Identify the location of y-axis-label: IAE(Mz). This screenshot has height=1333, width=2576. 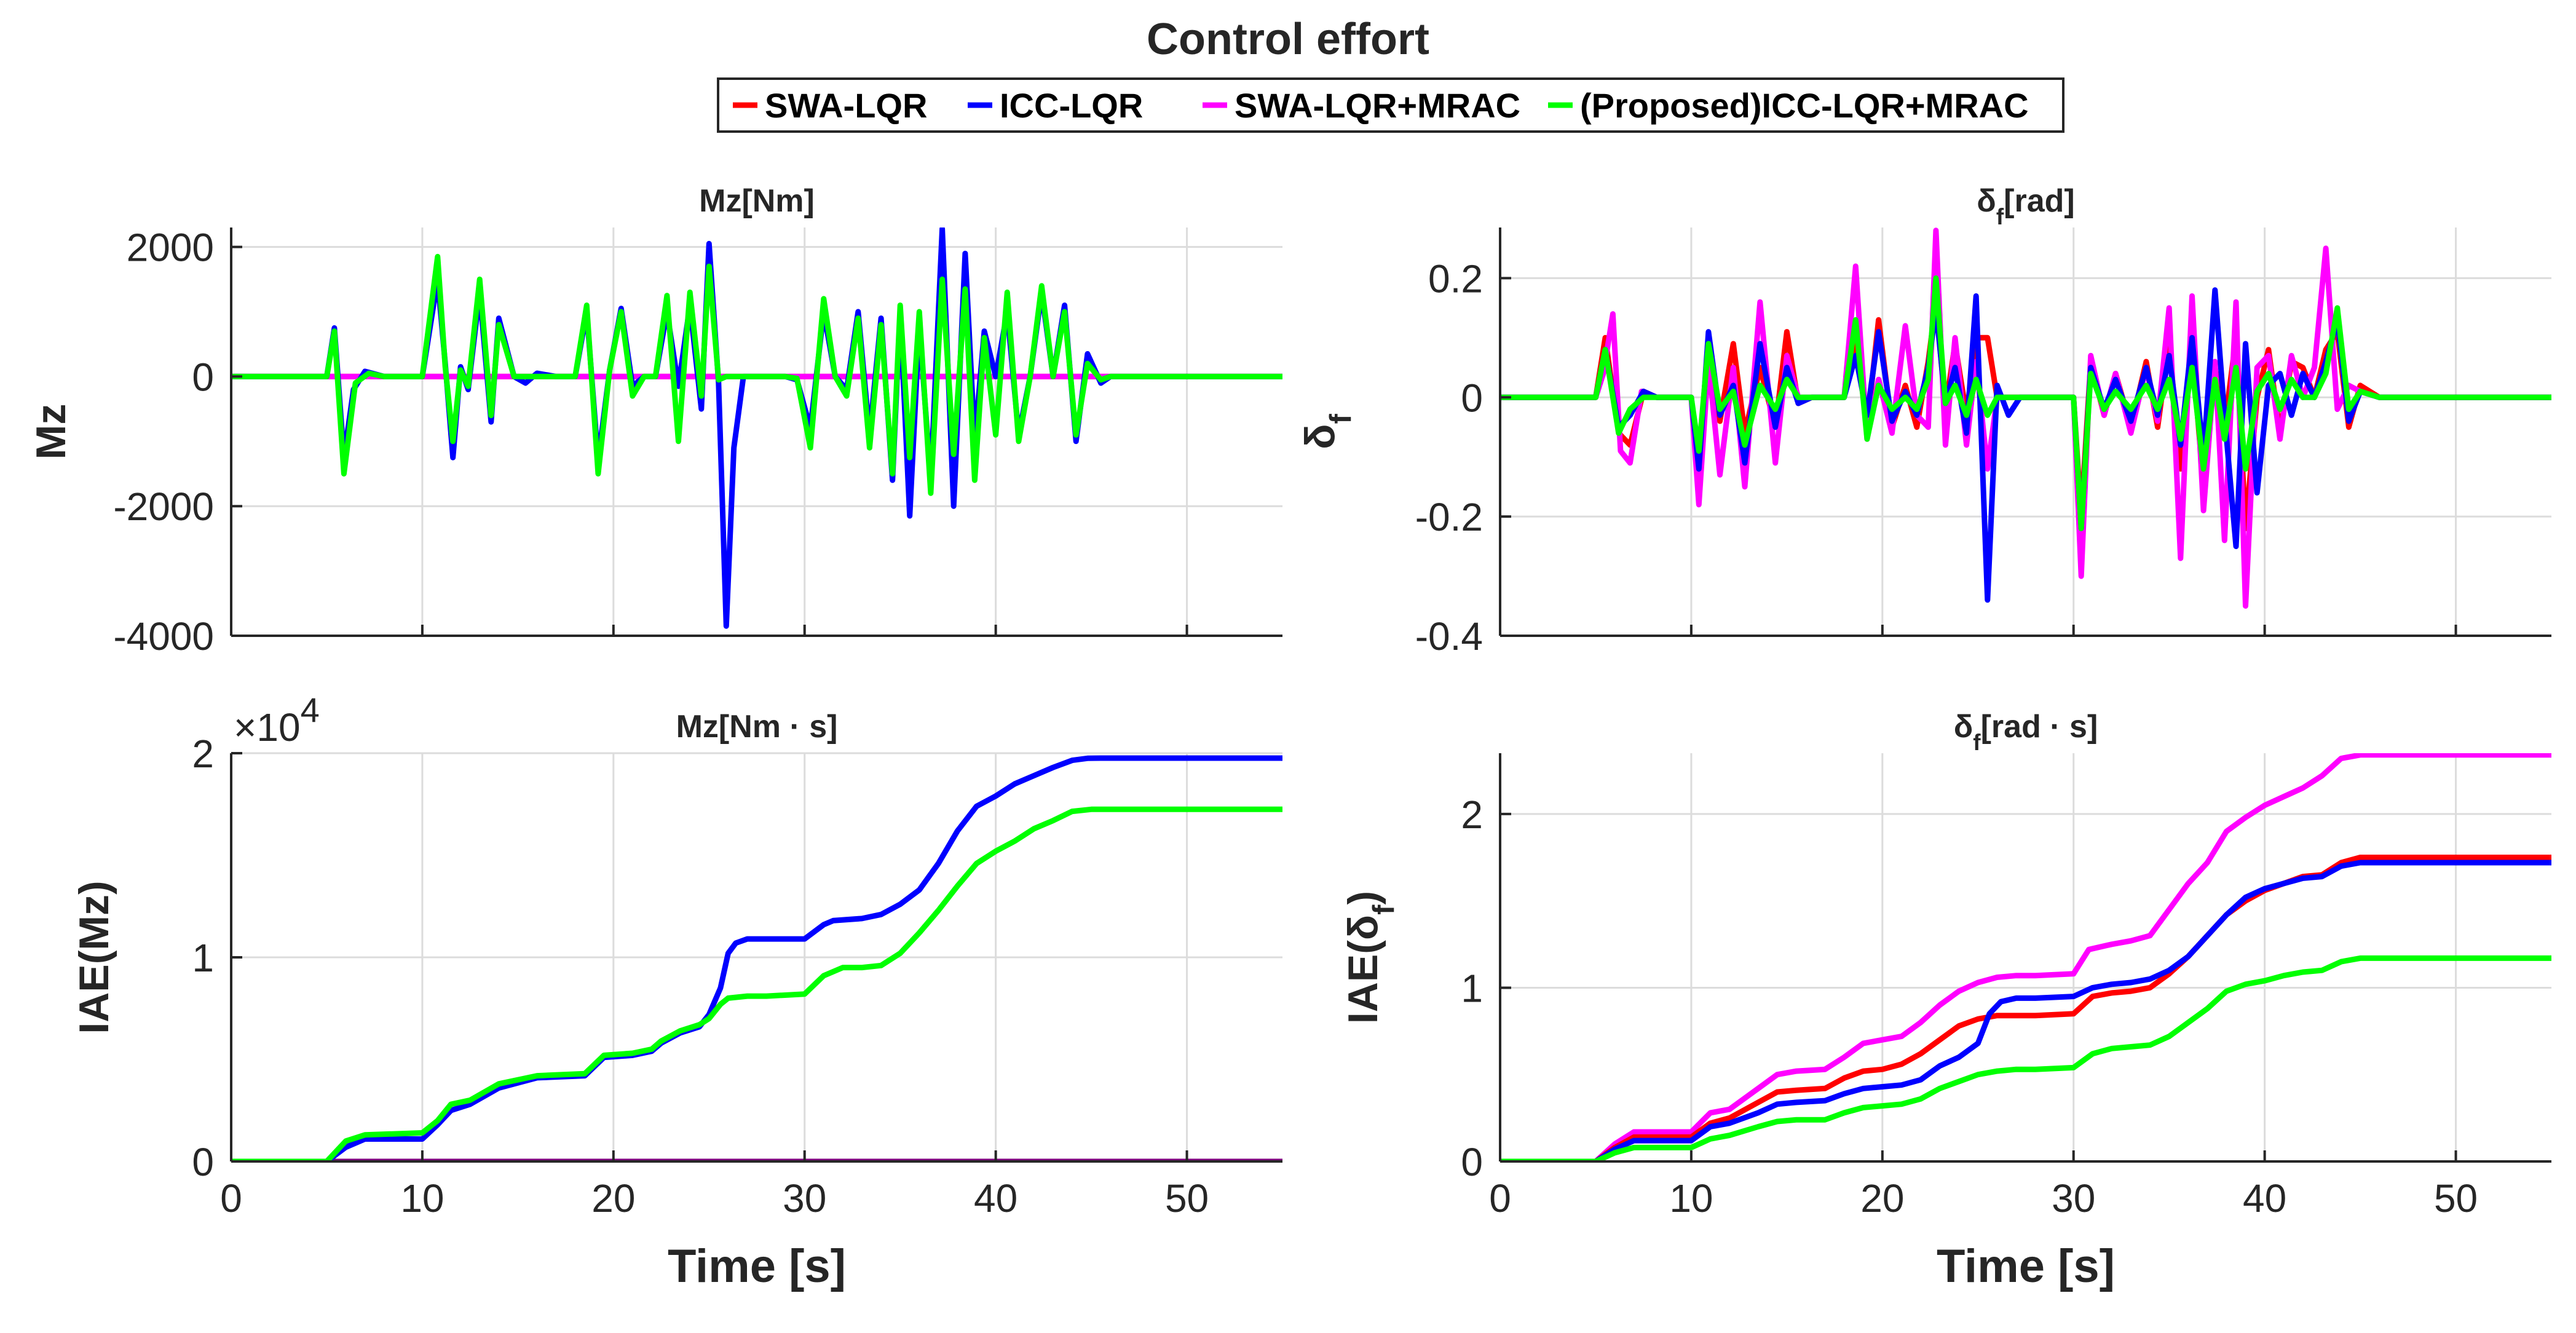
(94, 957).